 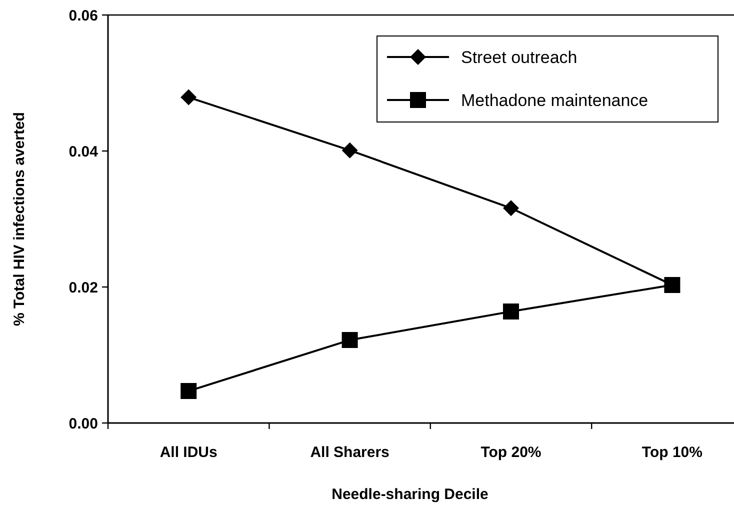 I want to click on x-tick-label: All Sharers, so click(x=350, y=452).